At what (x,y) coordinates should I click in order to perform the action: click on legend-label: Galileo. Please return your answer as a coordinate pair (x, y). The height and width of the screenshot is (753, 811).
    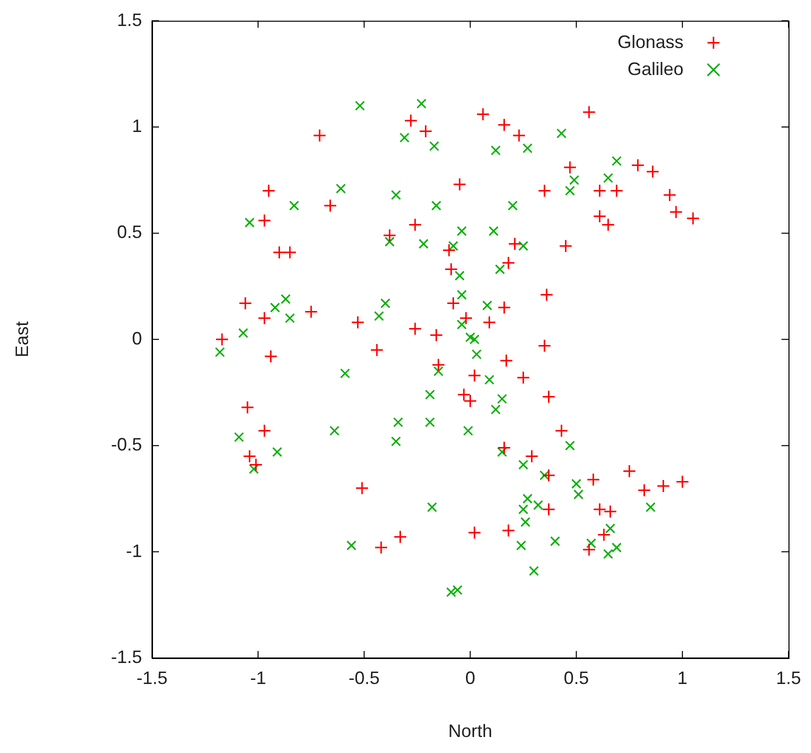
    Looking at the image, I should click on (655, 68).